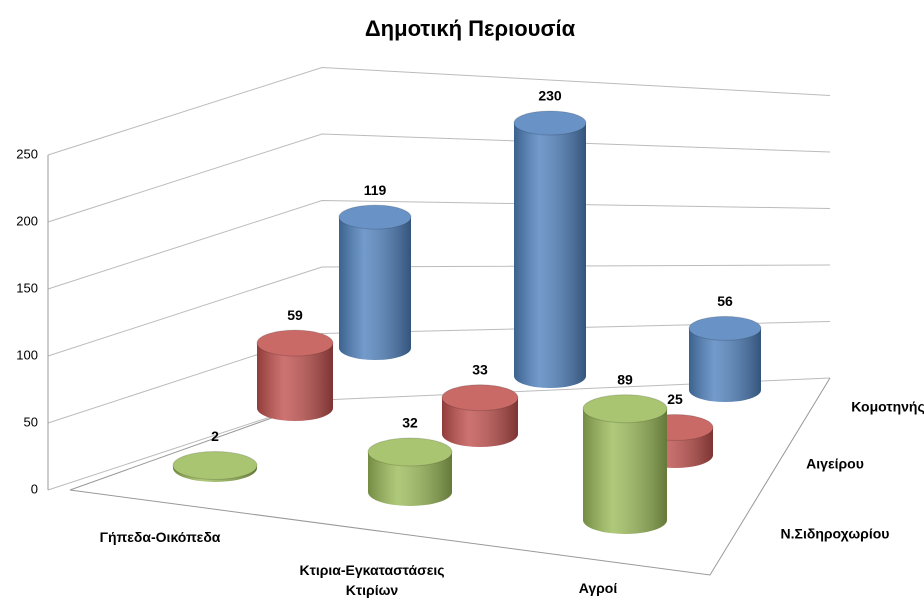 The height and width of the screenshot is (601, 924). Describe the element at coordinates (835, 534) in the screenshot. I see `depth-label: Ν.Σιδηροχωρίου` at that location.